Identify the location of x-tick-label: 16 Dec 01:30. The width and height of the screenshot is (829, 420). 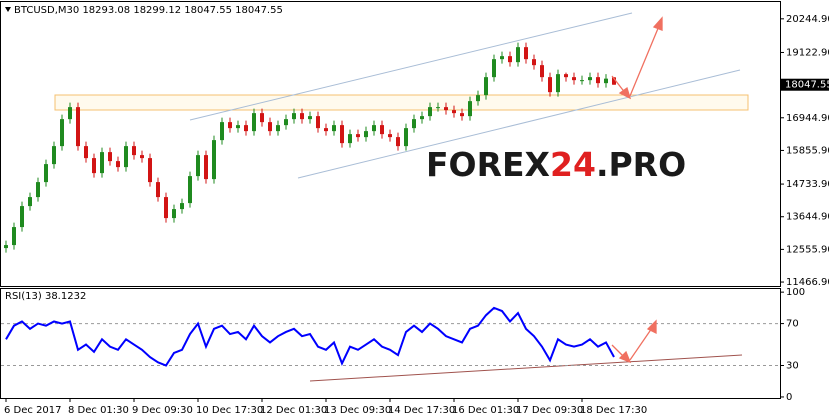
(485, 410).